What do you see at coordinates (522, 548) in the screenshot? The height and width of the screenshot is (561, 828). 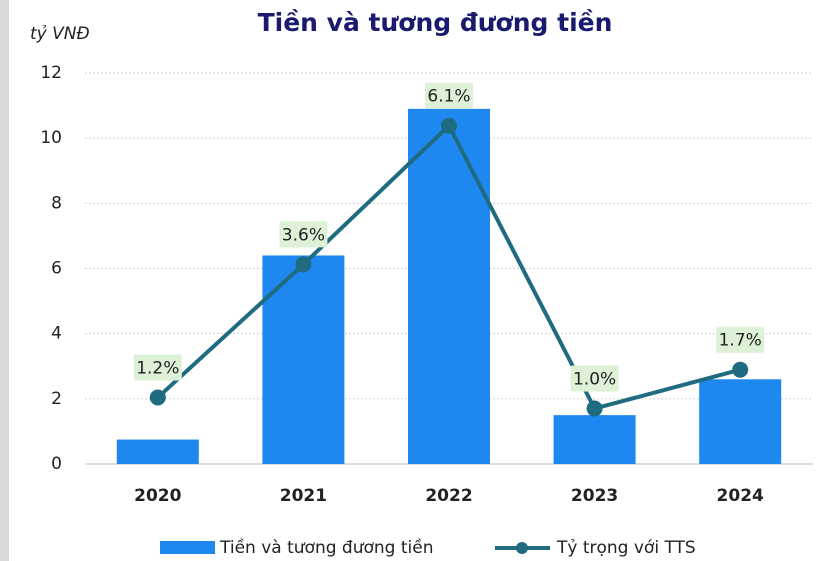 I see `legend-swatch-point` at bounding box center [522, 548].